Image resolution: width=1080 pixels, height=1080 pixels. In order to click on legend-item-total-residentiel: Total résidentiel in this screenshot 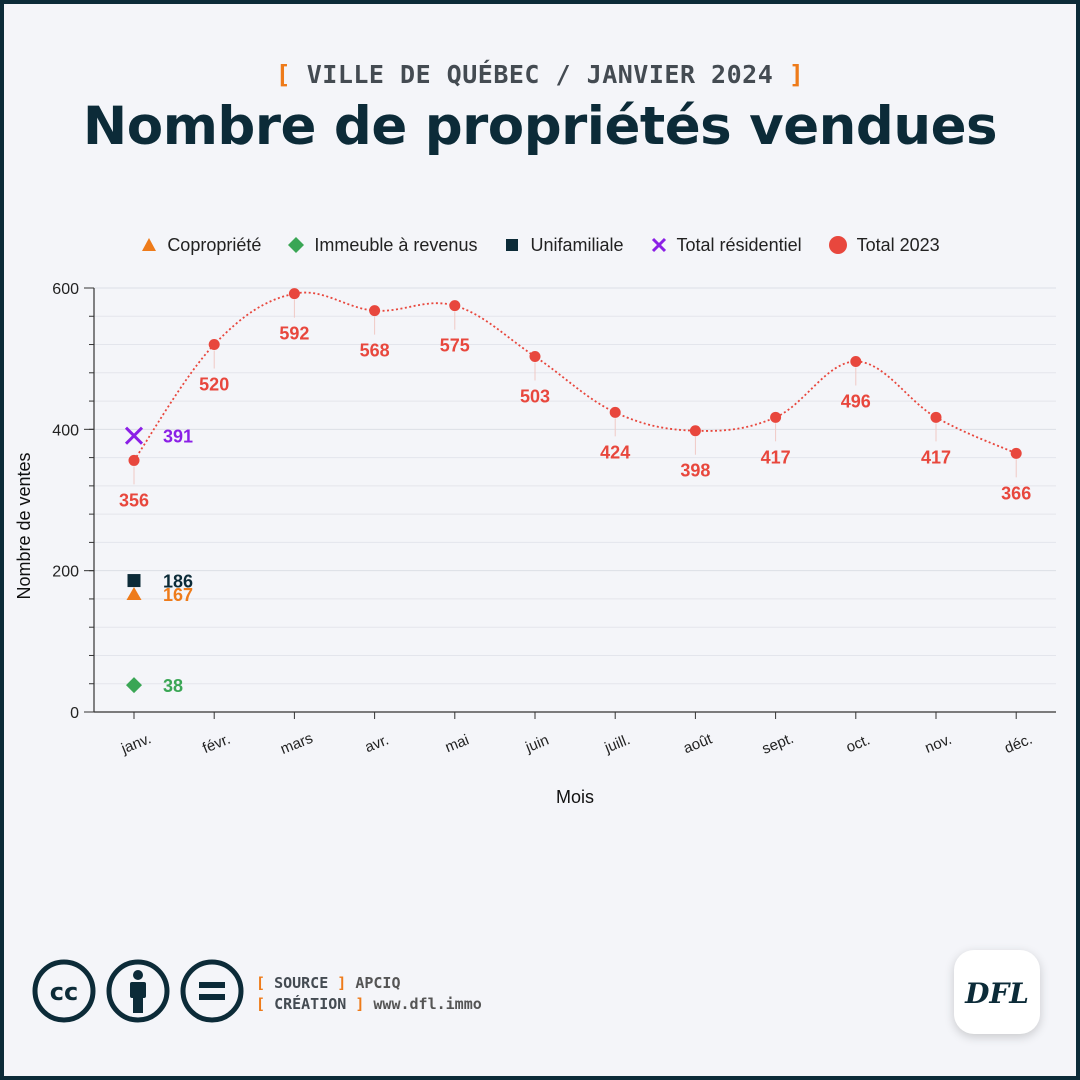, I will do `click(726, 245)`.